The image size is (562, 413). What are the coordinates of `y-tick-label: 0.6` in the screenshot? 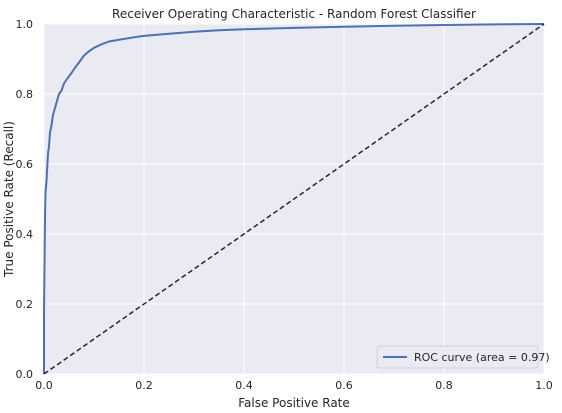 It's located at (25, 164).